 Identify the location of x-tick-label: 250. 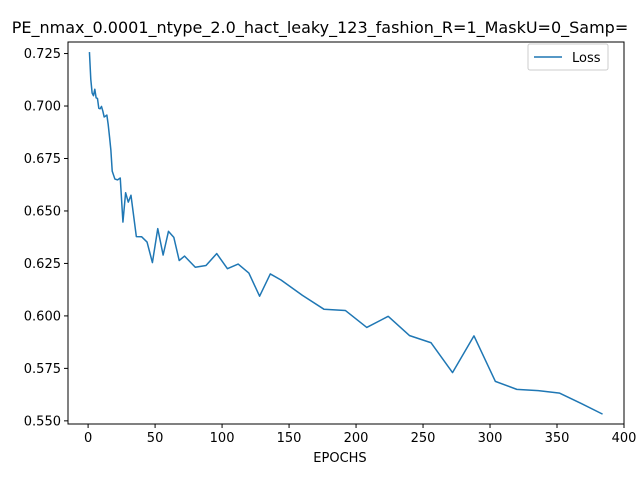
(423, 438).